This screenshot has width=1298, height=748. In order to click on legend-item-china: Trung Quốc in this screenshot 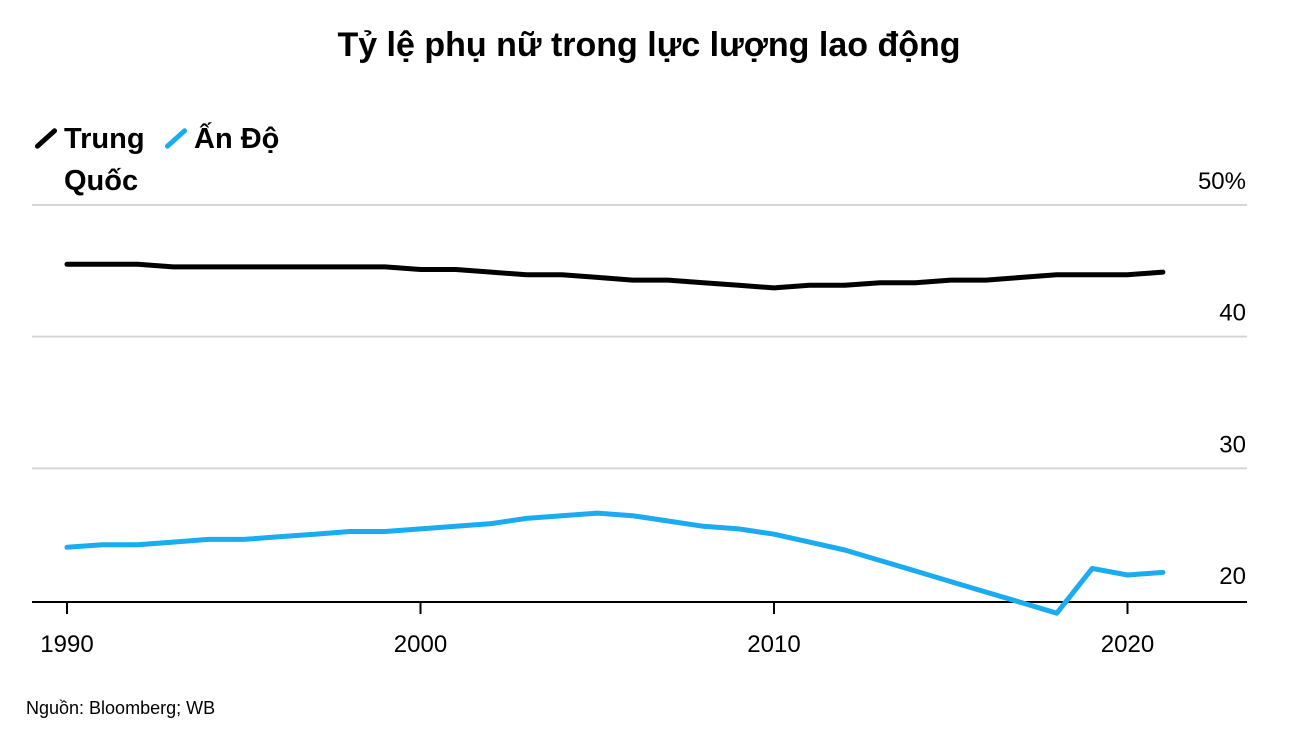, I will do `click(90, 160)`.